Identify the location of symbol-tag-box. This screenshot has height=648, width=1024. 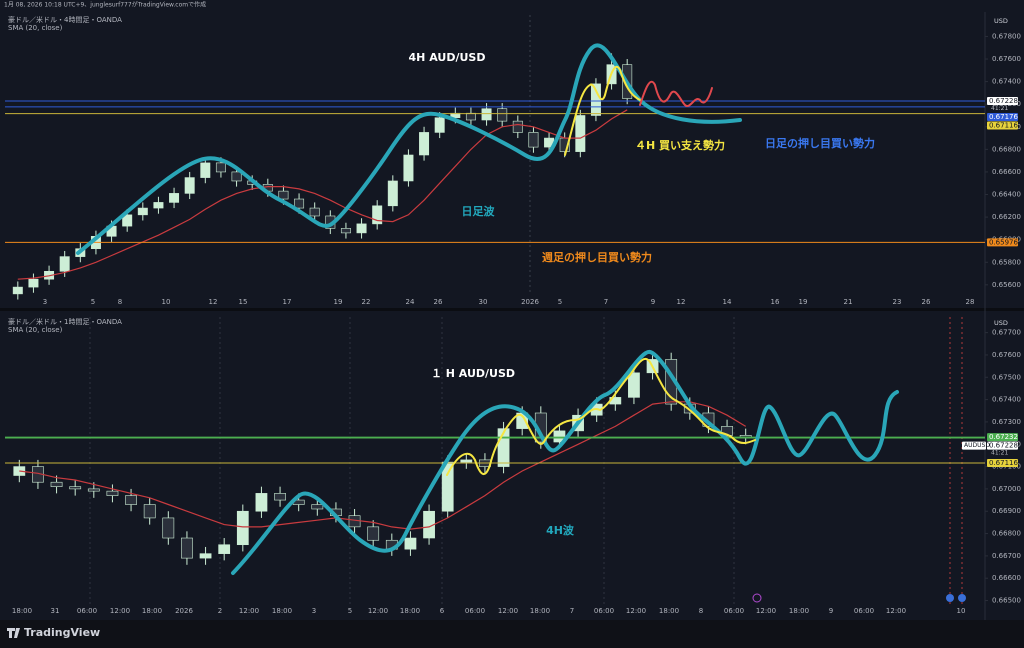
(974, 445).